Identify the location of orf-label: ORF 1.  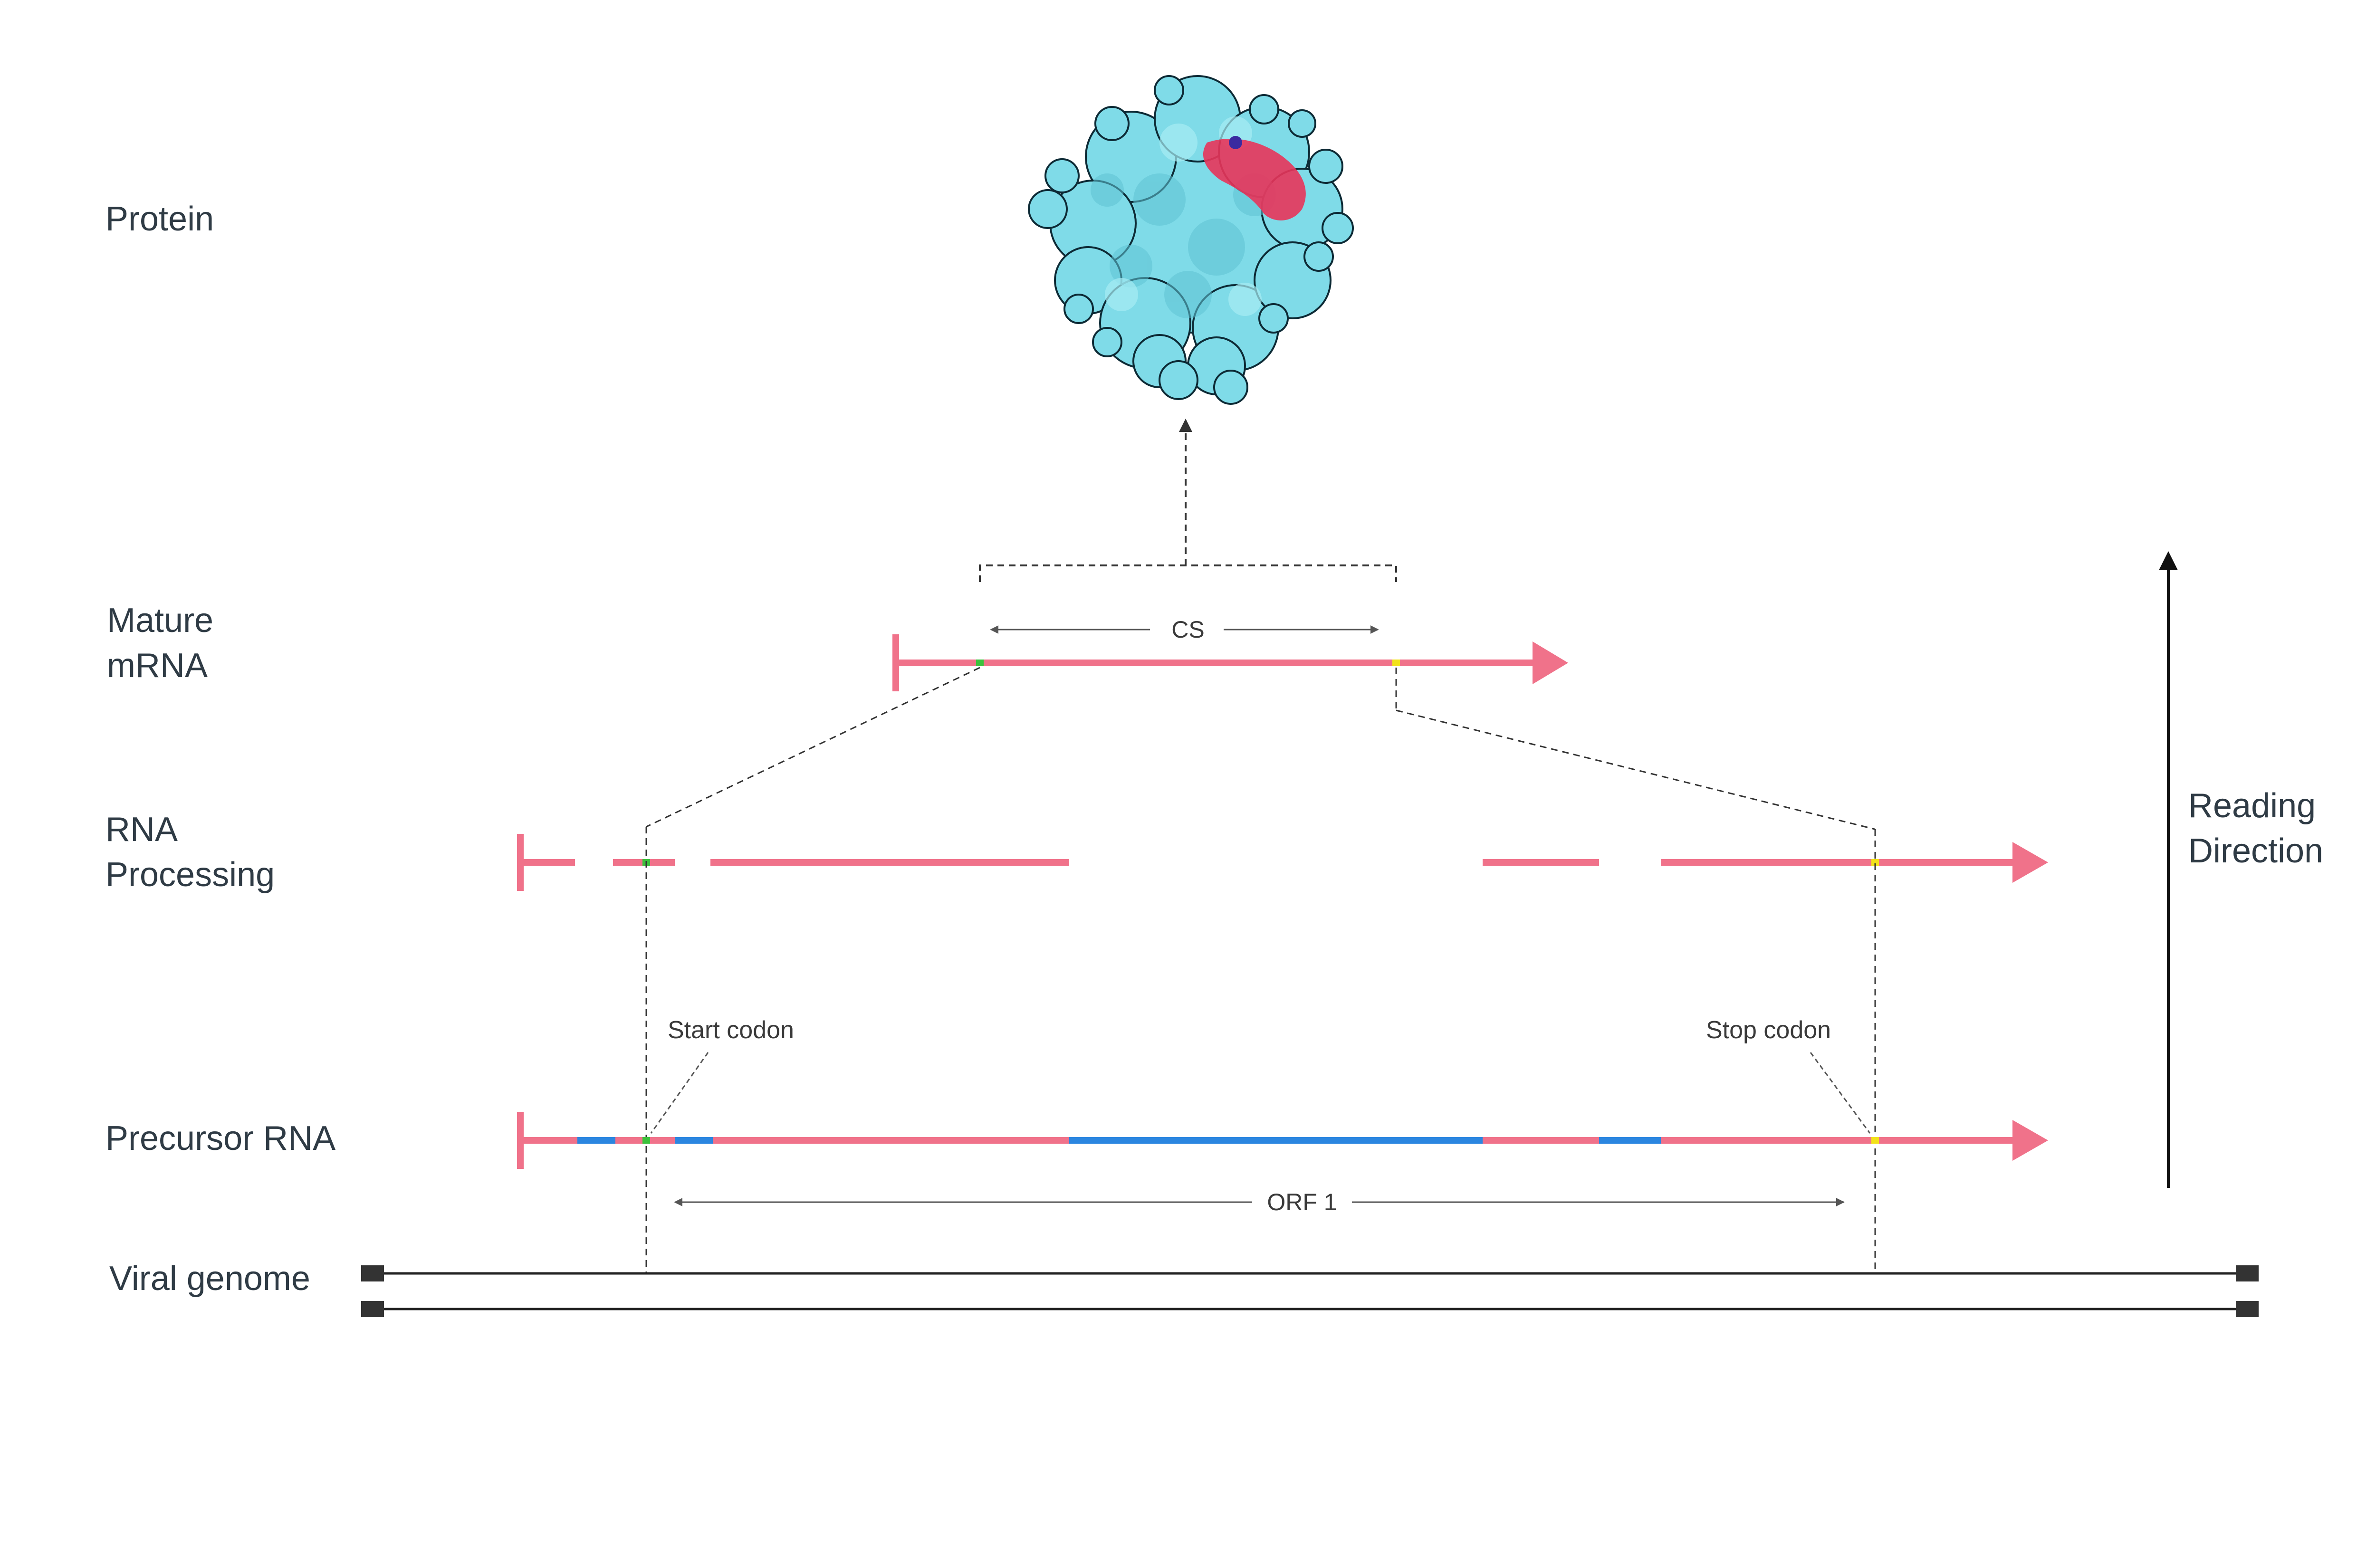
(1302, 1202).